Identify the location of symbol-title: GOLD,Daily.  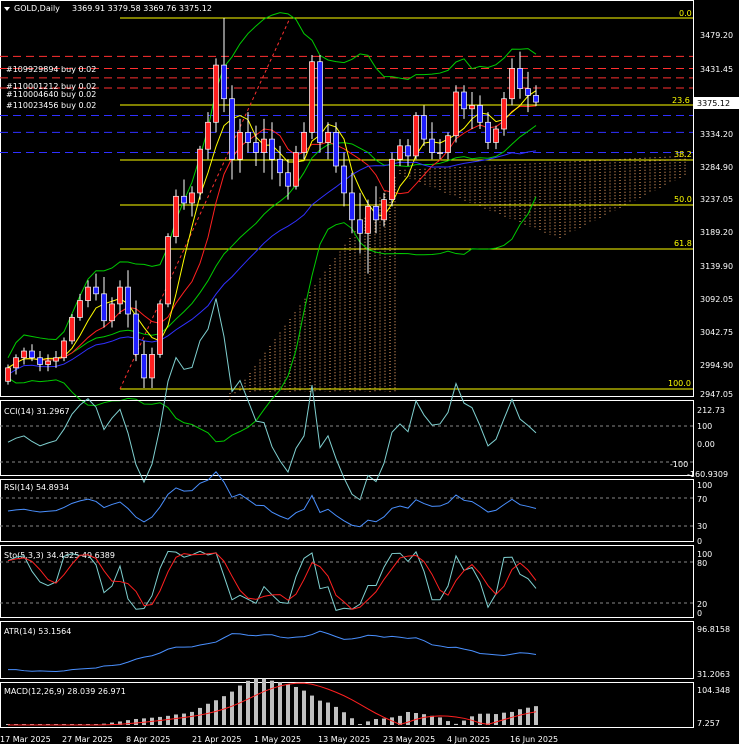
(37, 8).